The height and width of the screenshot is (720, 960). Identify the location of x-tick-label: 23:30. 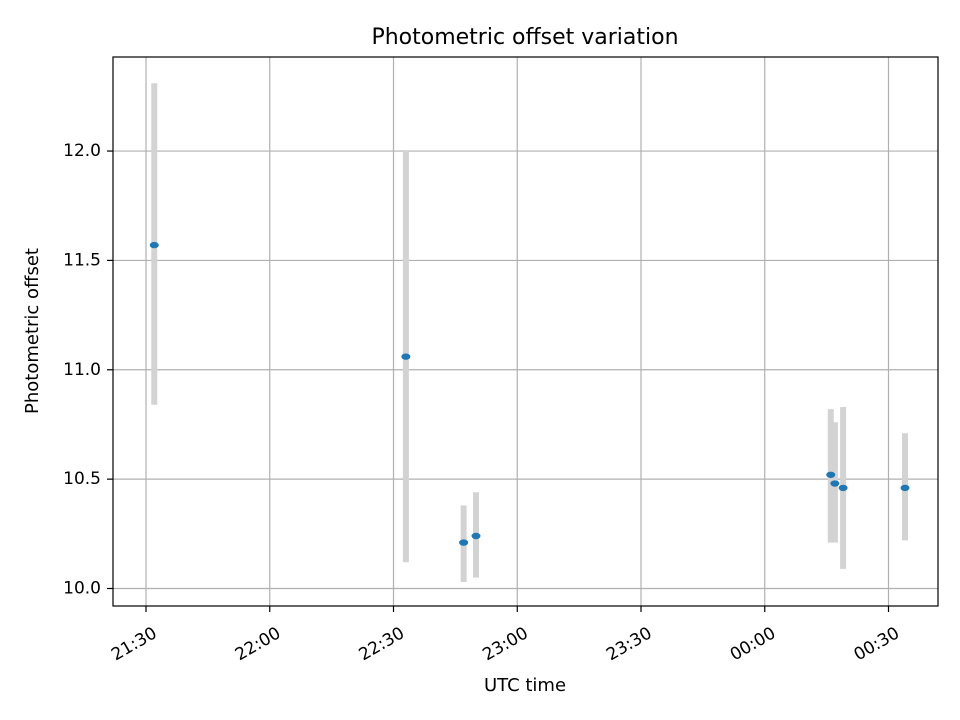
(629, 644).